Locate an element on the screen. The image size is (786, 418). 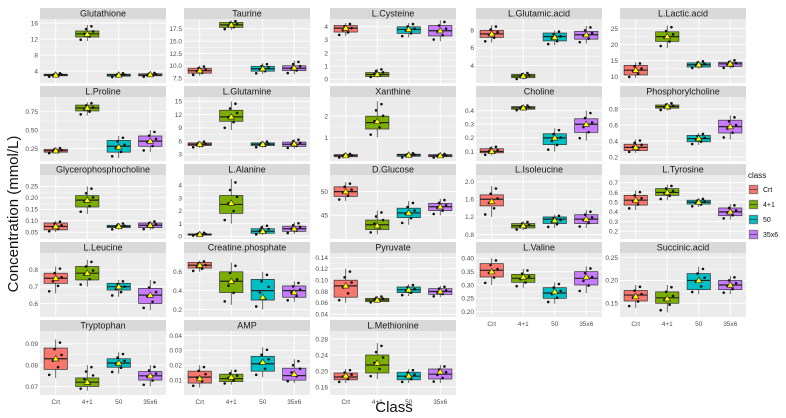
panel-title: Succinic.acid is located at coordinates (683, 248).